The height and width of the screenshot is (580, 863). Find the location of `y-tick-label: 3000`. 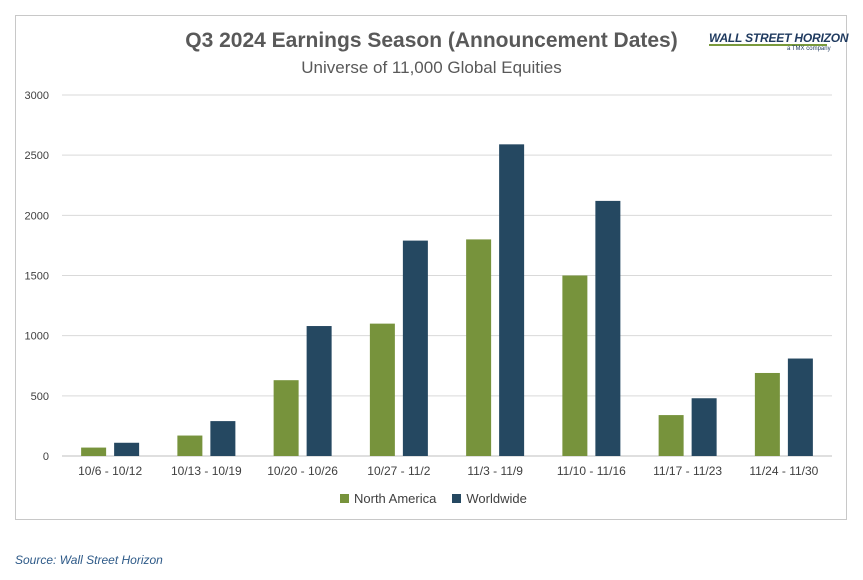

y-tick-label: 3000 is located at coordinates (37, 96).